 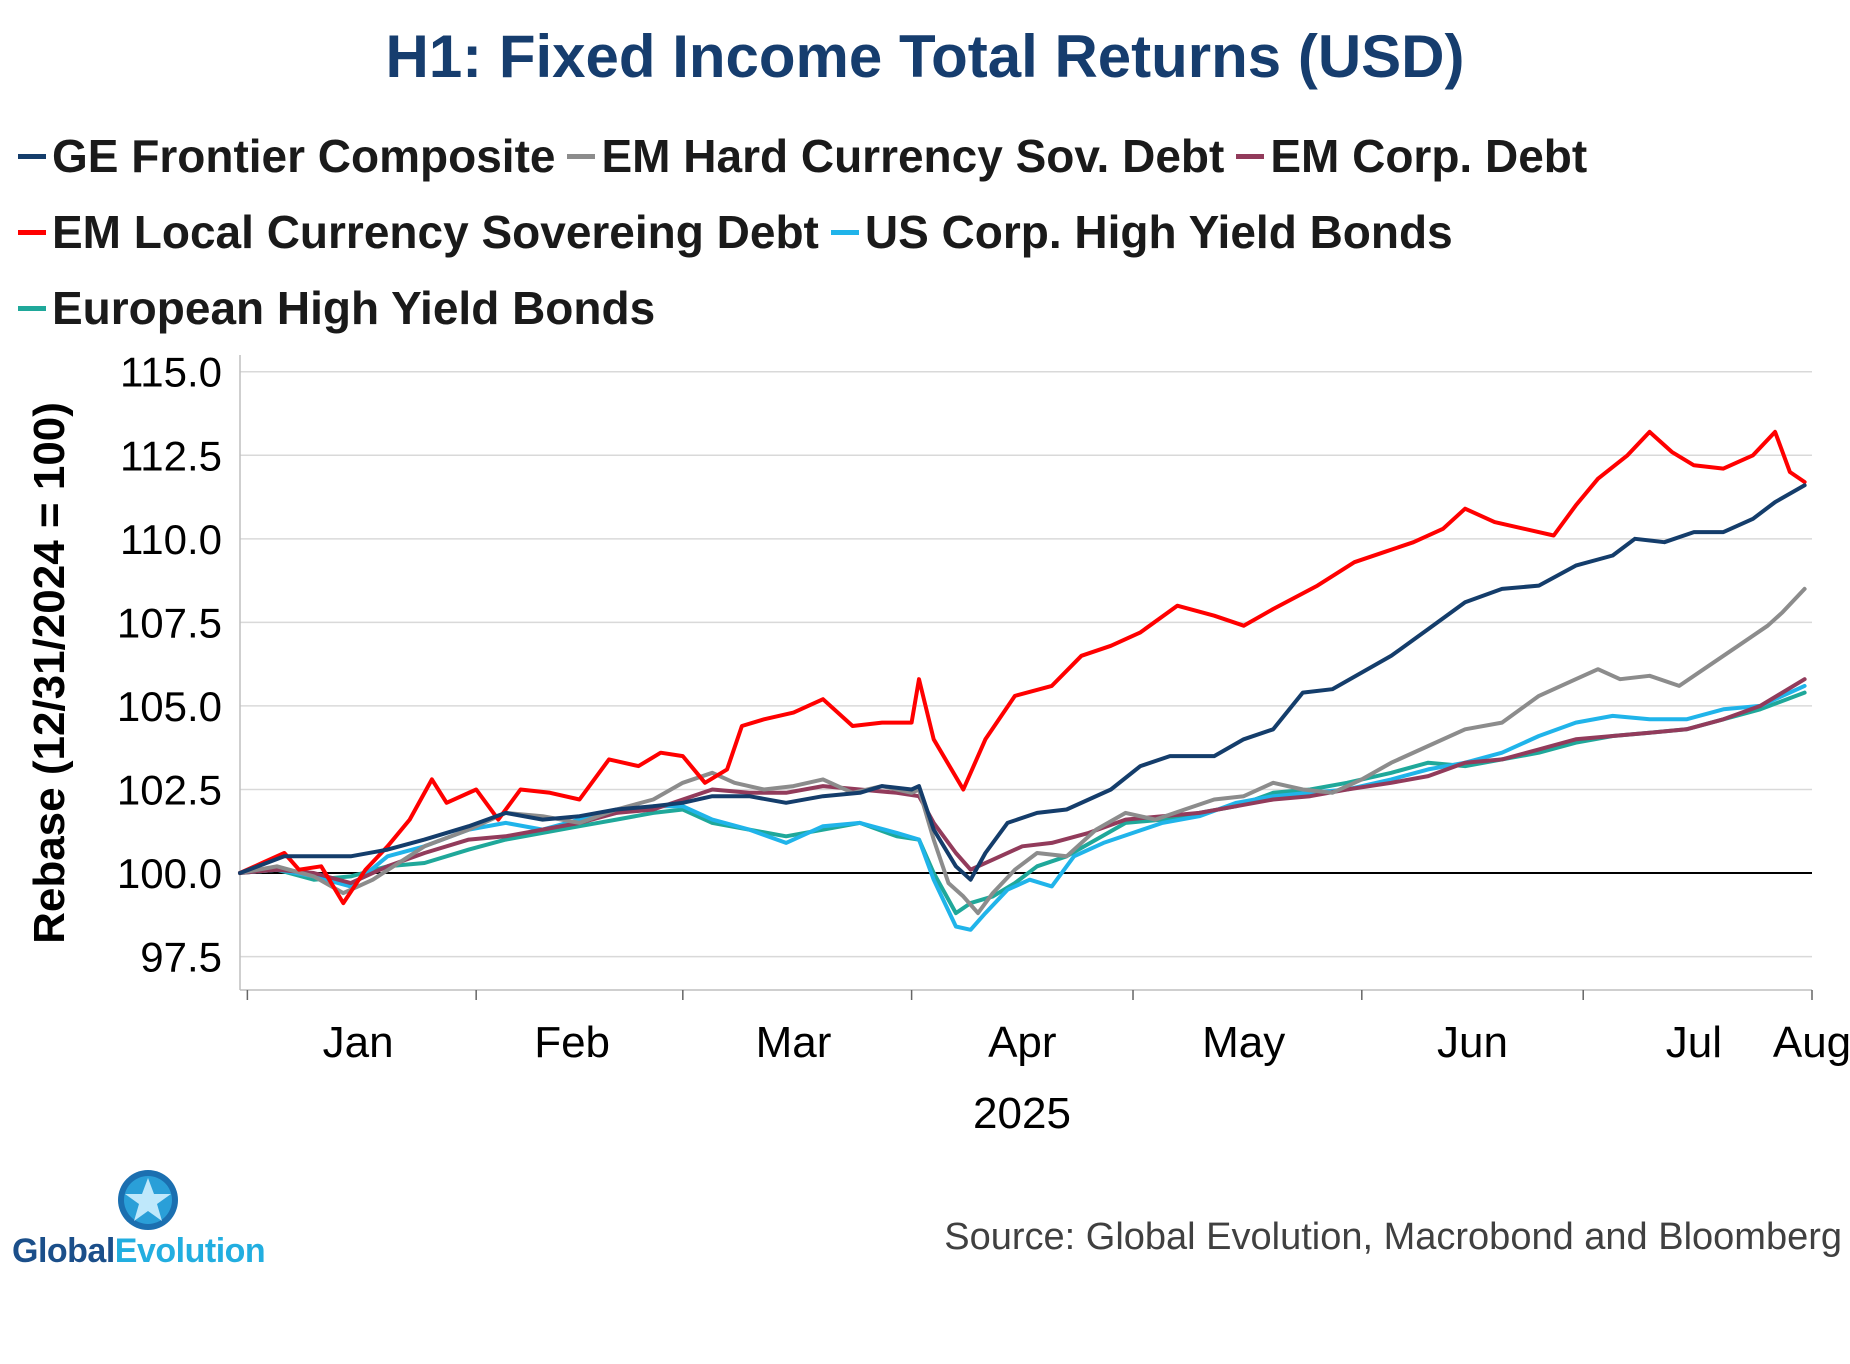 I want to click on legend-row-3: European High Yield Bonds, so click(x=918, y=308).